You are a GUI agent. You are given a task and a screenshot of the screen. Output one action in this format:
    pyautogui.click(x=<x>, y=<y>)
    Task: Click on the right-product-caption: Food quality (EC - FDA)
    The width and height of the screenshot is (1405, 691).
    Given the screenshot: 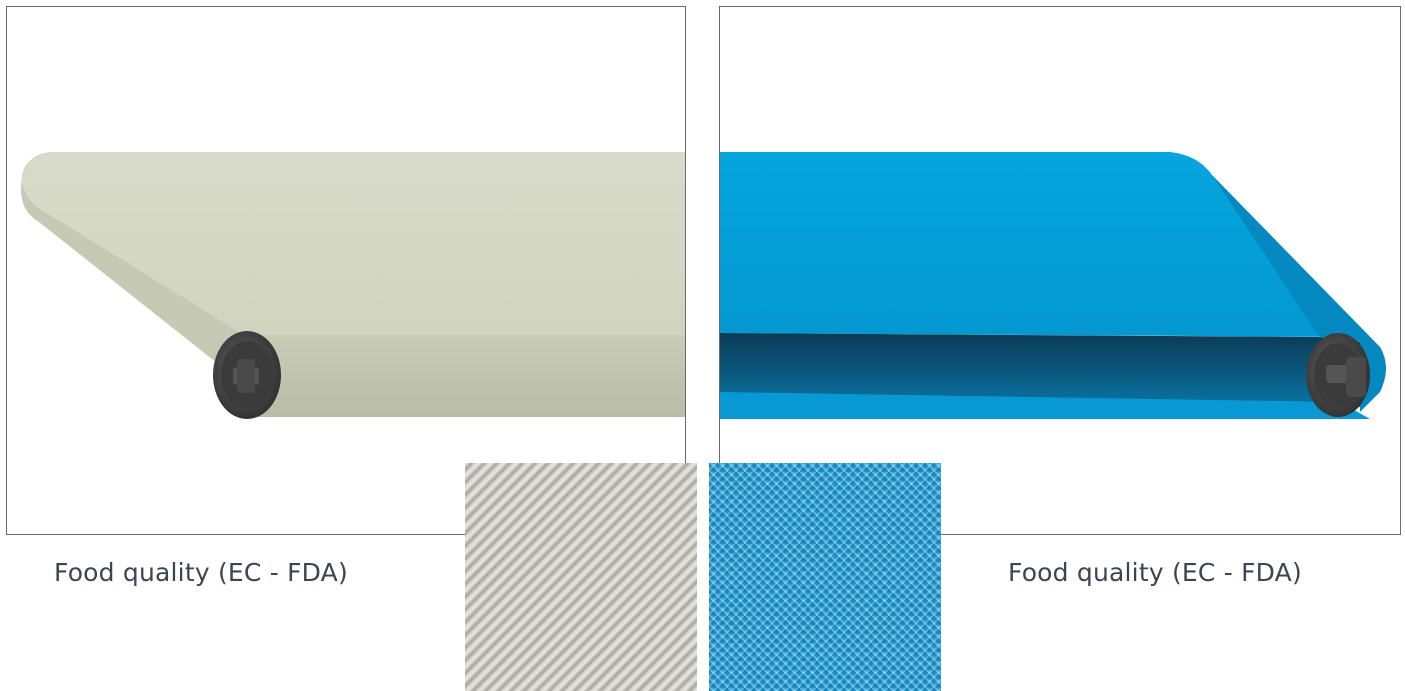 What is the action you would take?
    pyautogui.click(x=1155, y=572)
    